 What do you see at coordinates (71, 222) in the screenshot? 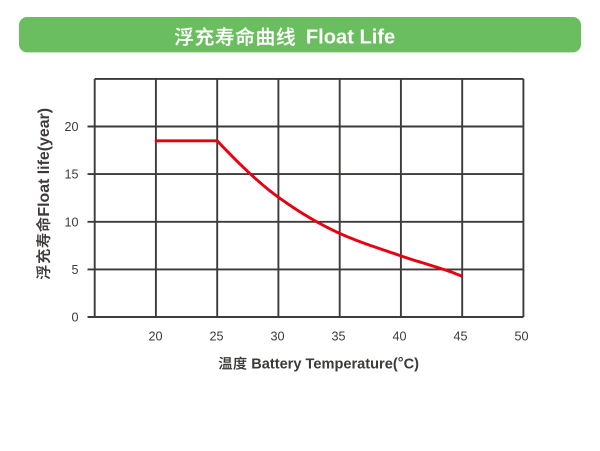
I see `svg-text: 10` at bounding box center [71, 222].